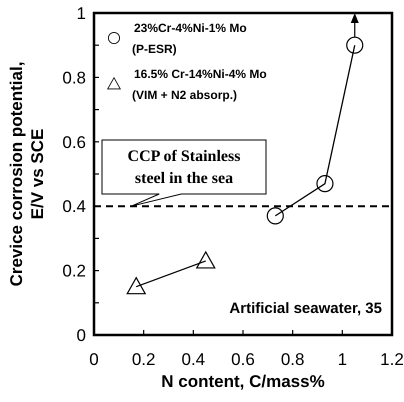 This screenshot has width=404, height=402. I want to click on x-tick-label: 1, so click(343, 359).